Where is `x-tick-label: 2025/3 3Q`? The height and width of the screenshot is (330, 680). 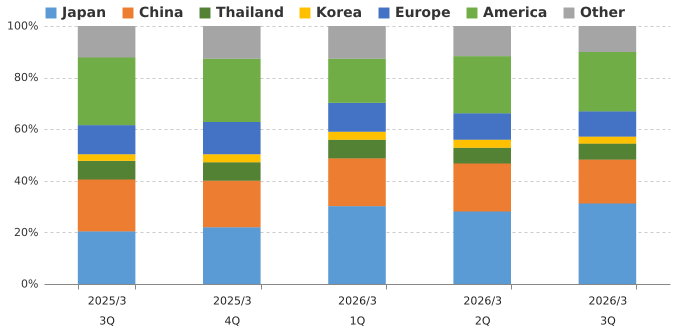 x-tick-label: 2025/3 3Q is located at coordinates (107, 311).